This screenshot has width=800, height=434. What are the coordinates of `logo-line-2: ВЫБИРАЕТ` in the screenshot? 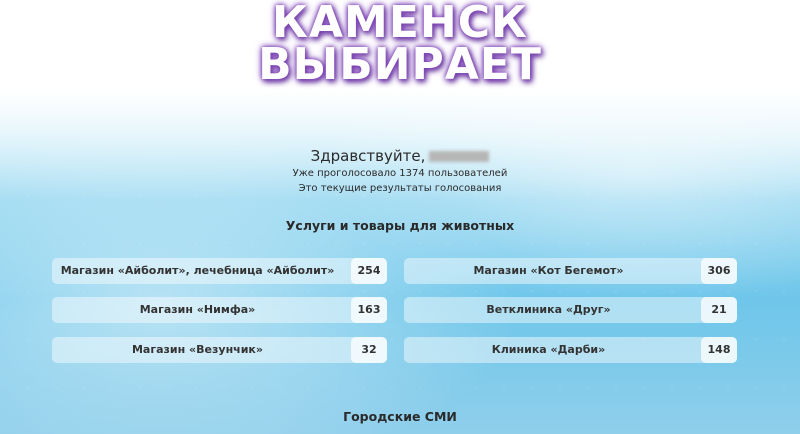 It's located at (400, 64).